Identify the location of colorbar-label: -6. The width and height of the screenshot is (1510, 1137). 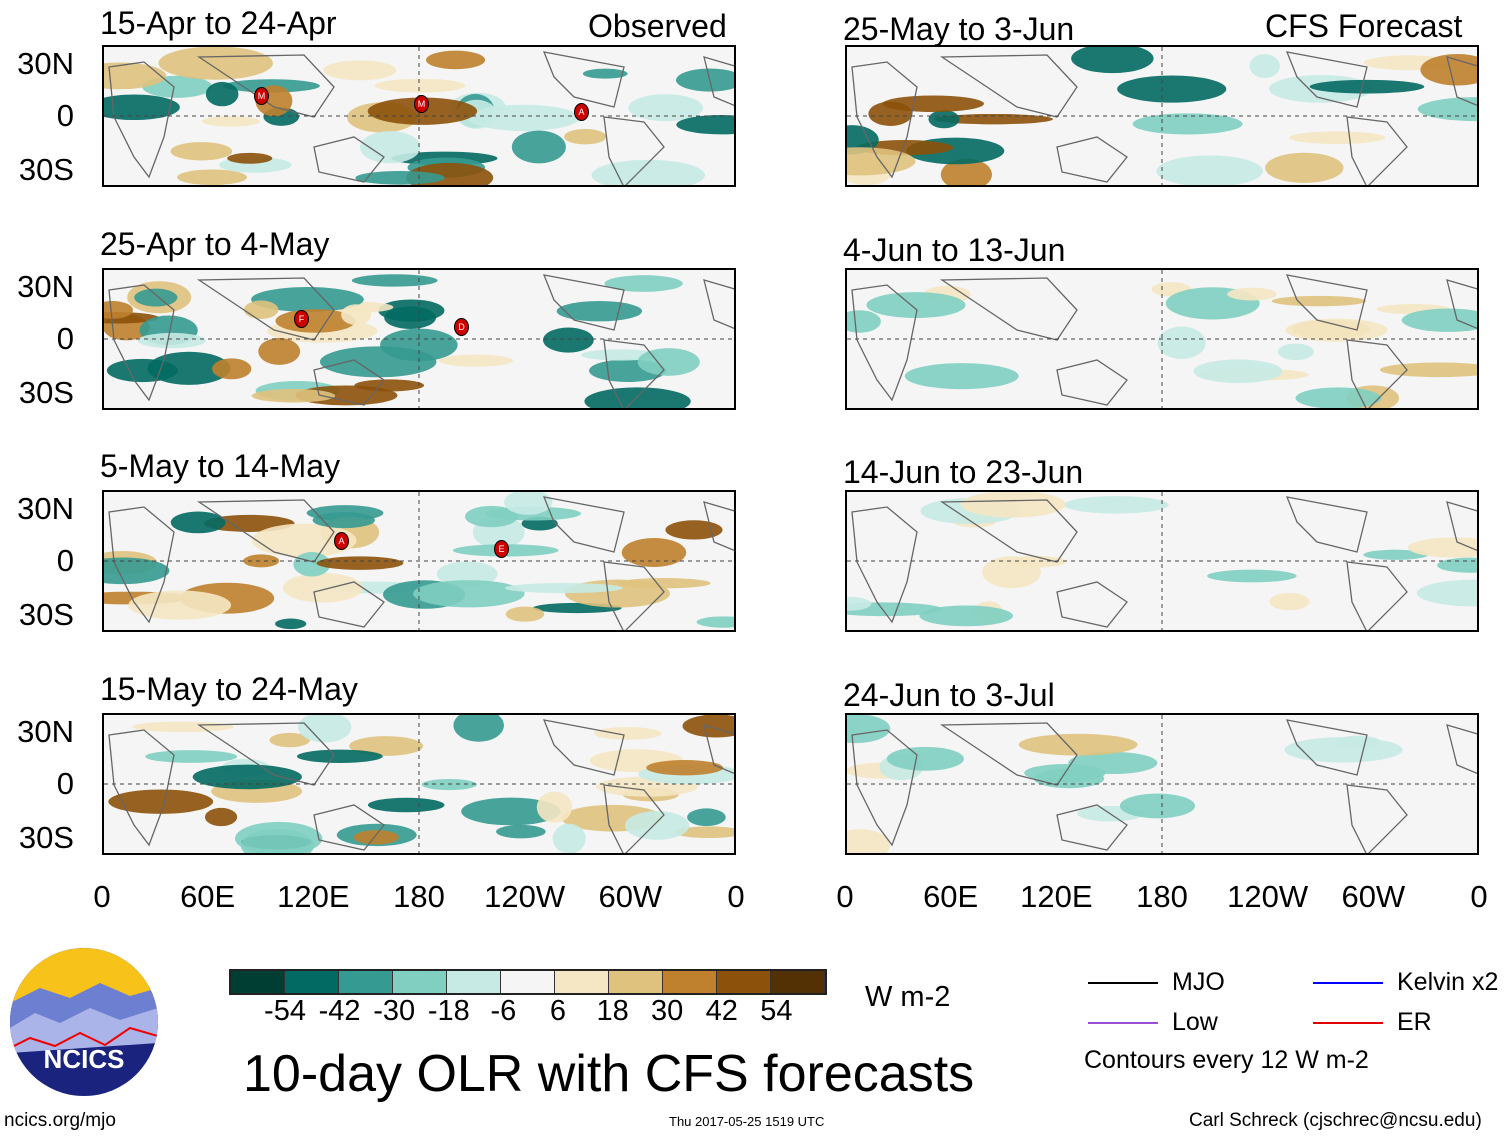
(503, 1011).